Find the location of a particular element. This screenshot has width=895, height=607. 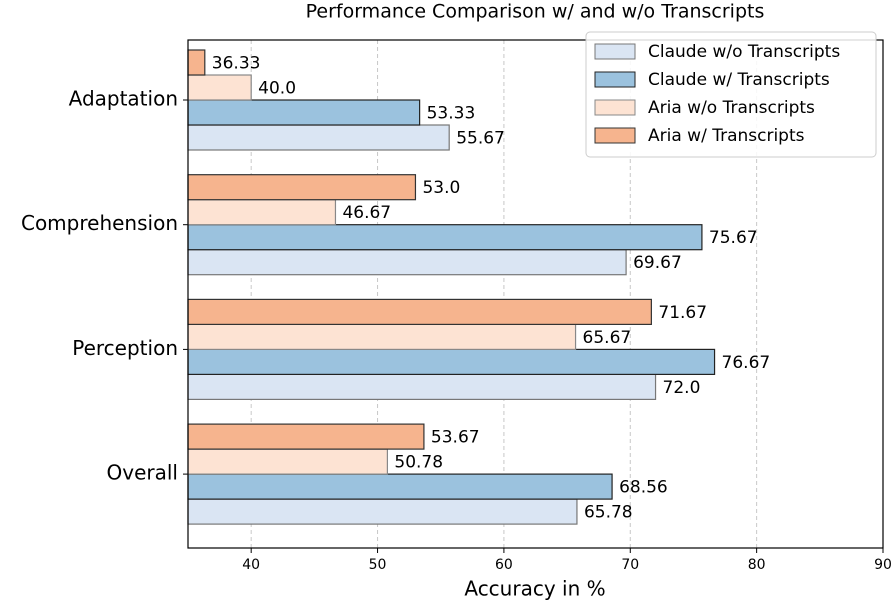

x-tick-label: 60 is located at coordinates (504, 565).